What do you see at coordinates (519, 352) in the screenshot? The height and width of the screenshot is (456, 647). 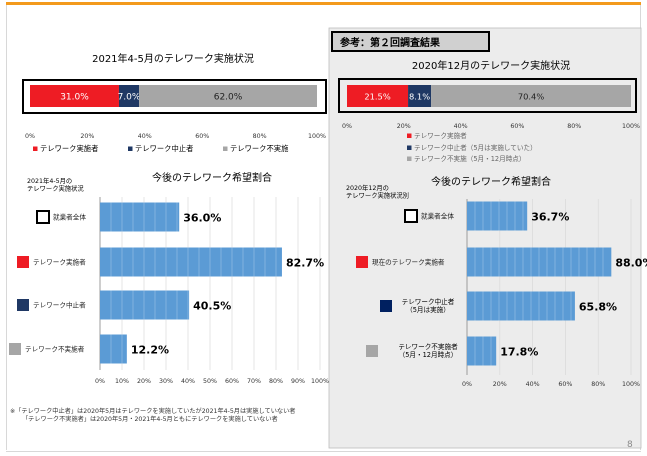 I see `bar-value-label-4: 17.8%` at bounding box center [519, 352].